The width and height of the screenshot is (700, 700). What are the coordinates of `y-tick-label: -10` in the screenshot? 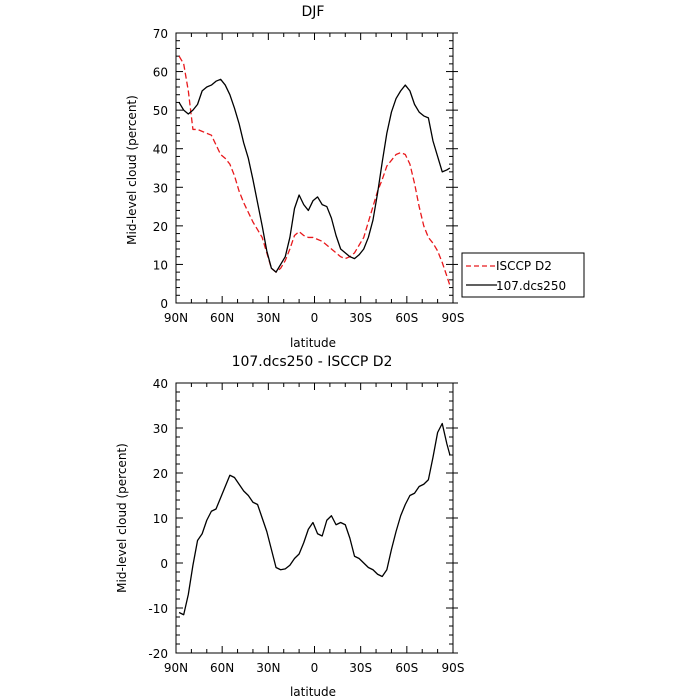 It's located at (158, 609).